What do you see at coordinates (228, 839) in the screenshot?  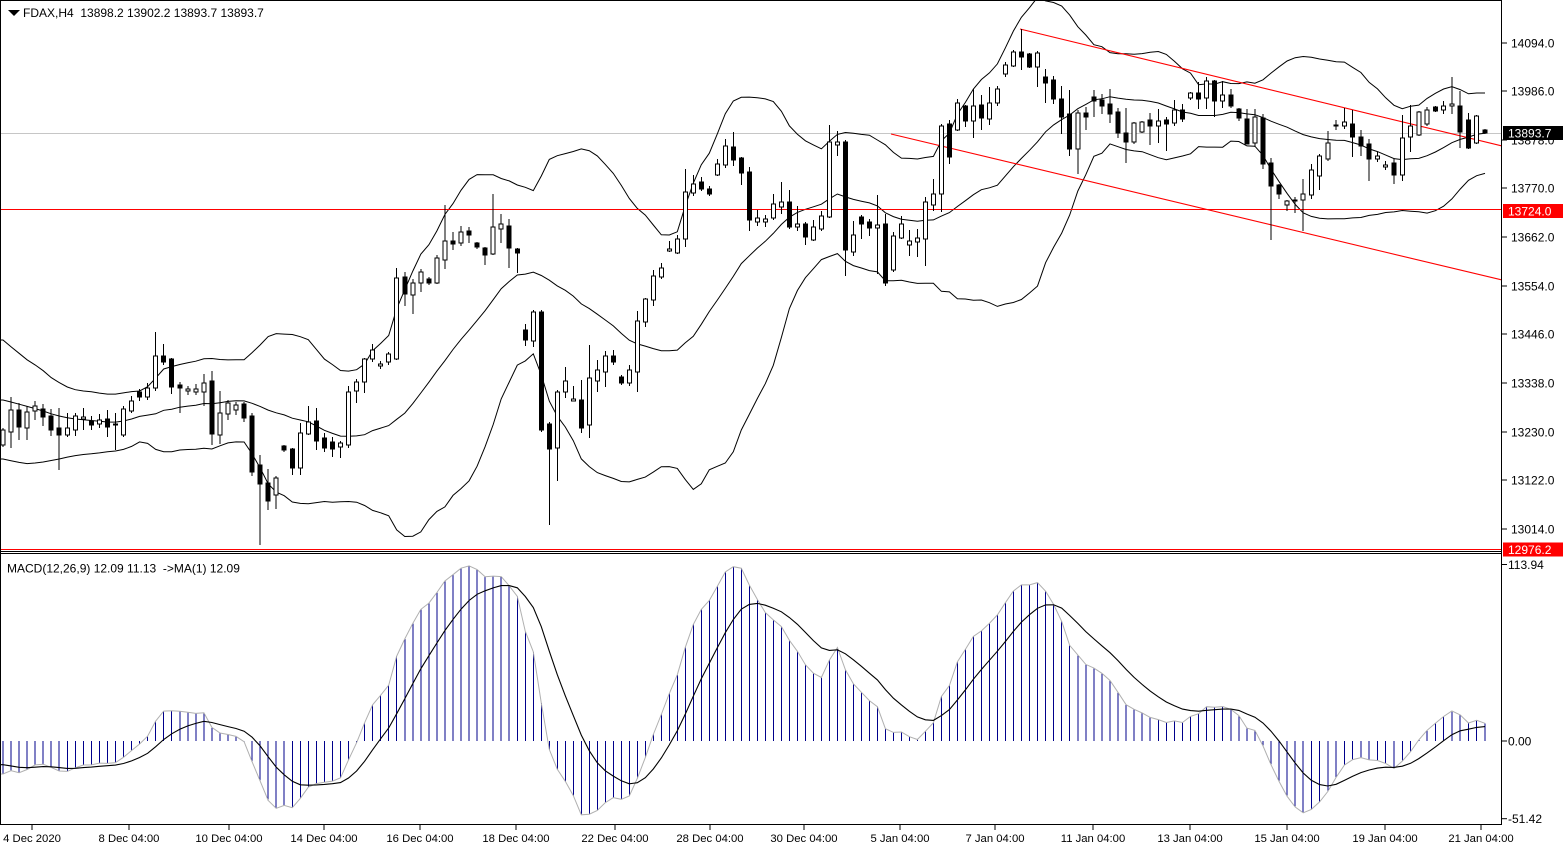 I see `svg-text: 10 Dec 04:00` at bounding box center [228, 839].